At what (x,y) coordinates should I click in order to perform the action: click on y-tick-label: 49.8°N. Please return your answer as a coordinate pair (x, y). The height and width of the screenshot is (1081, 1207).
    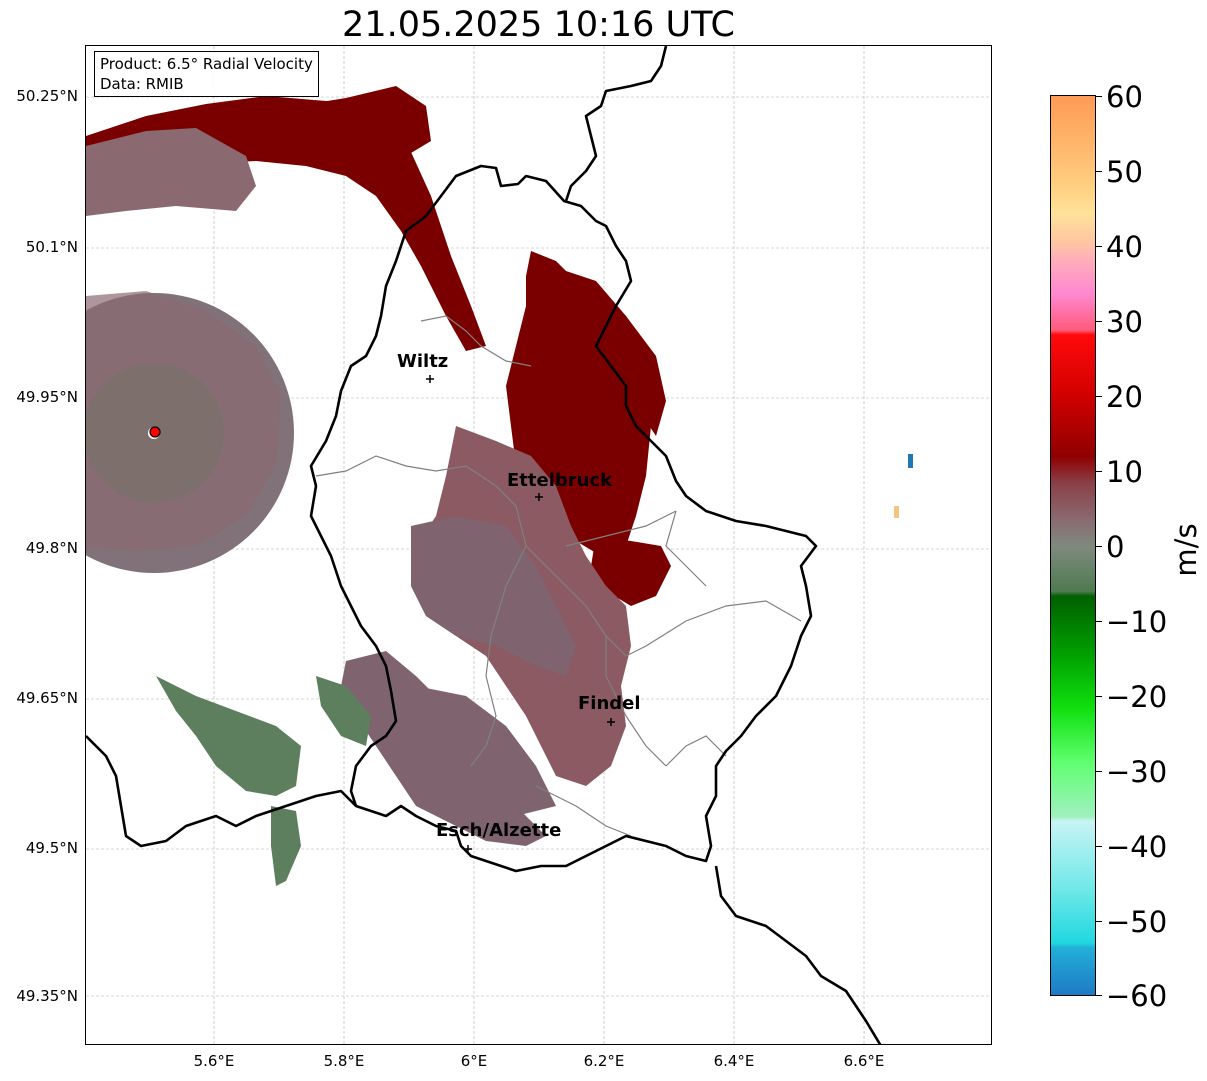
    Looking at the image, I should click on (51, 548).